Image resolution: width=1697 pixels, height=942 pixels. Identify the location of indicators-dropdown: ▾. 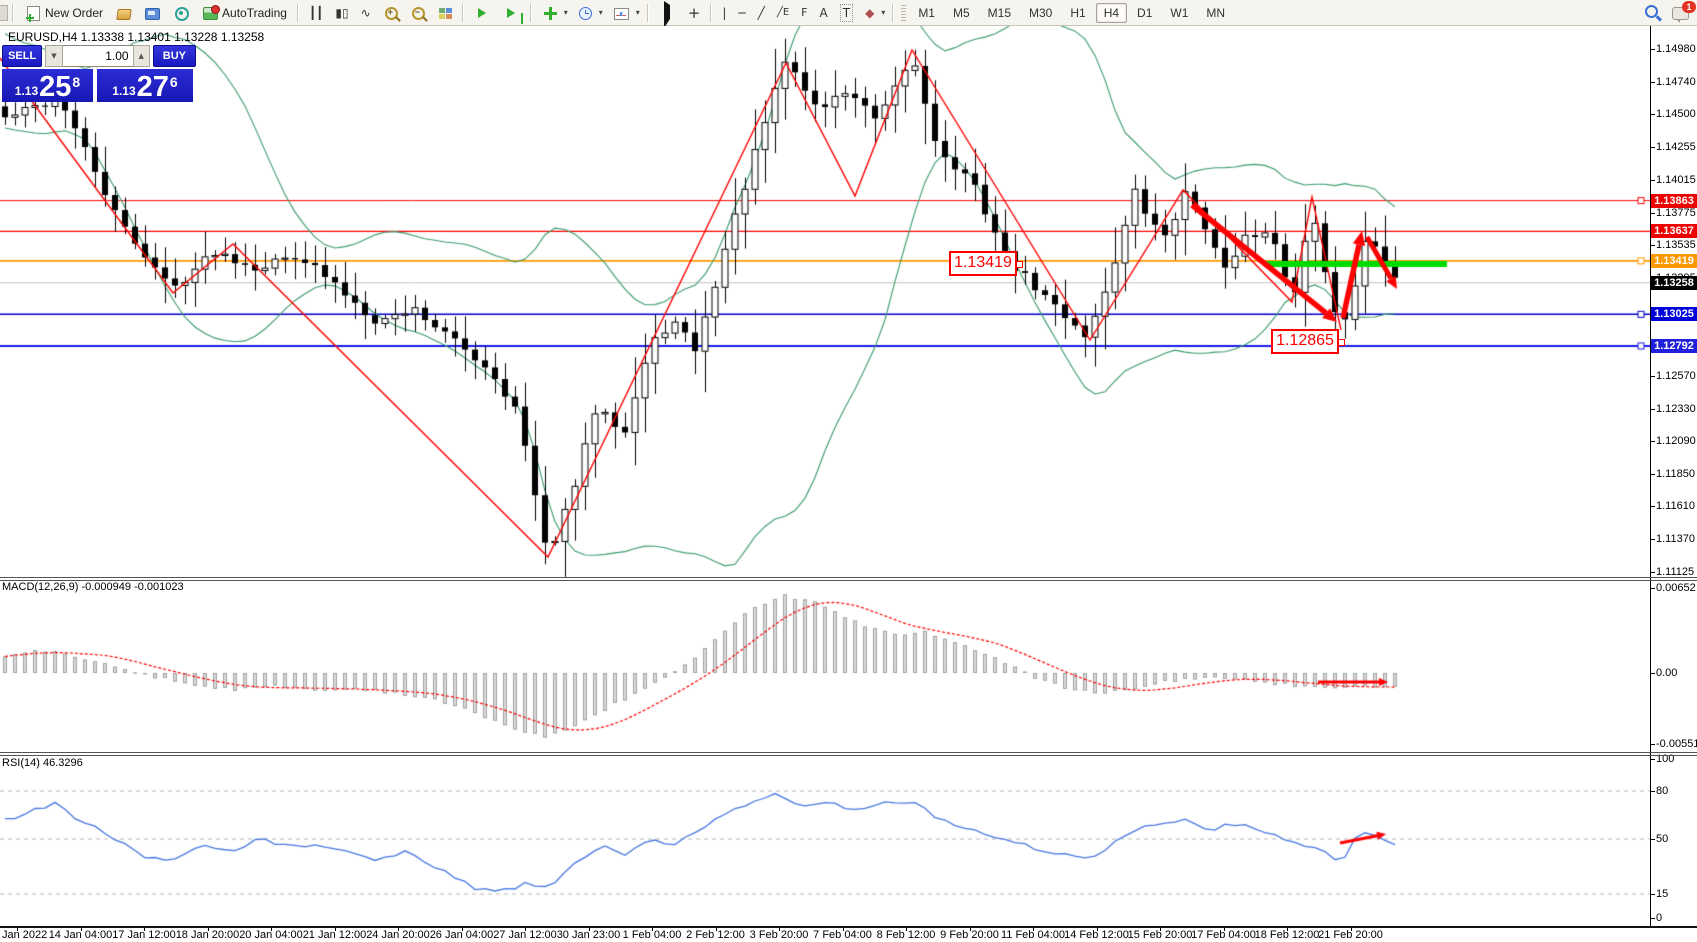
(565, 12).